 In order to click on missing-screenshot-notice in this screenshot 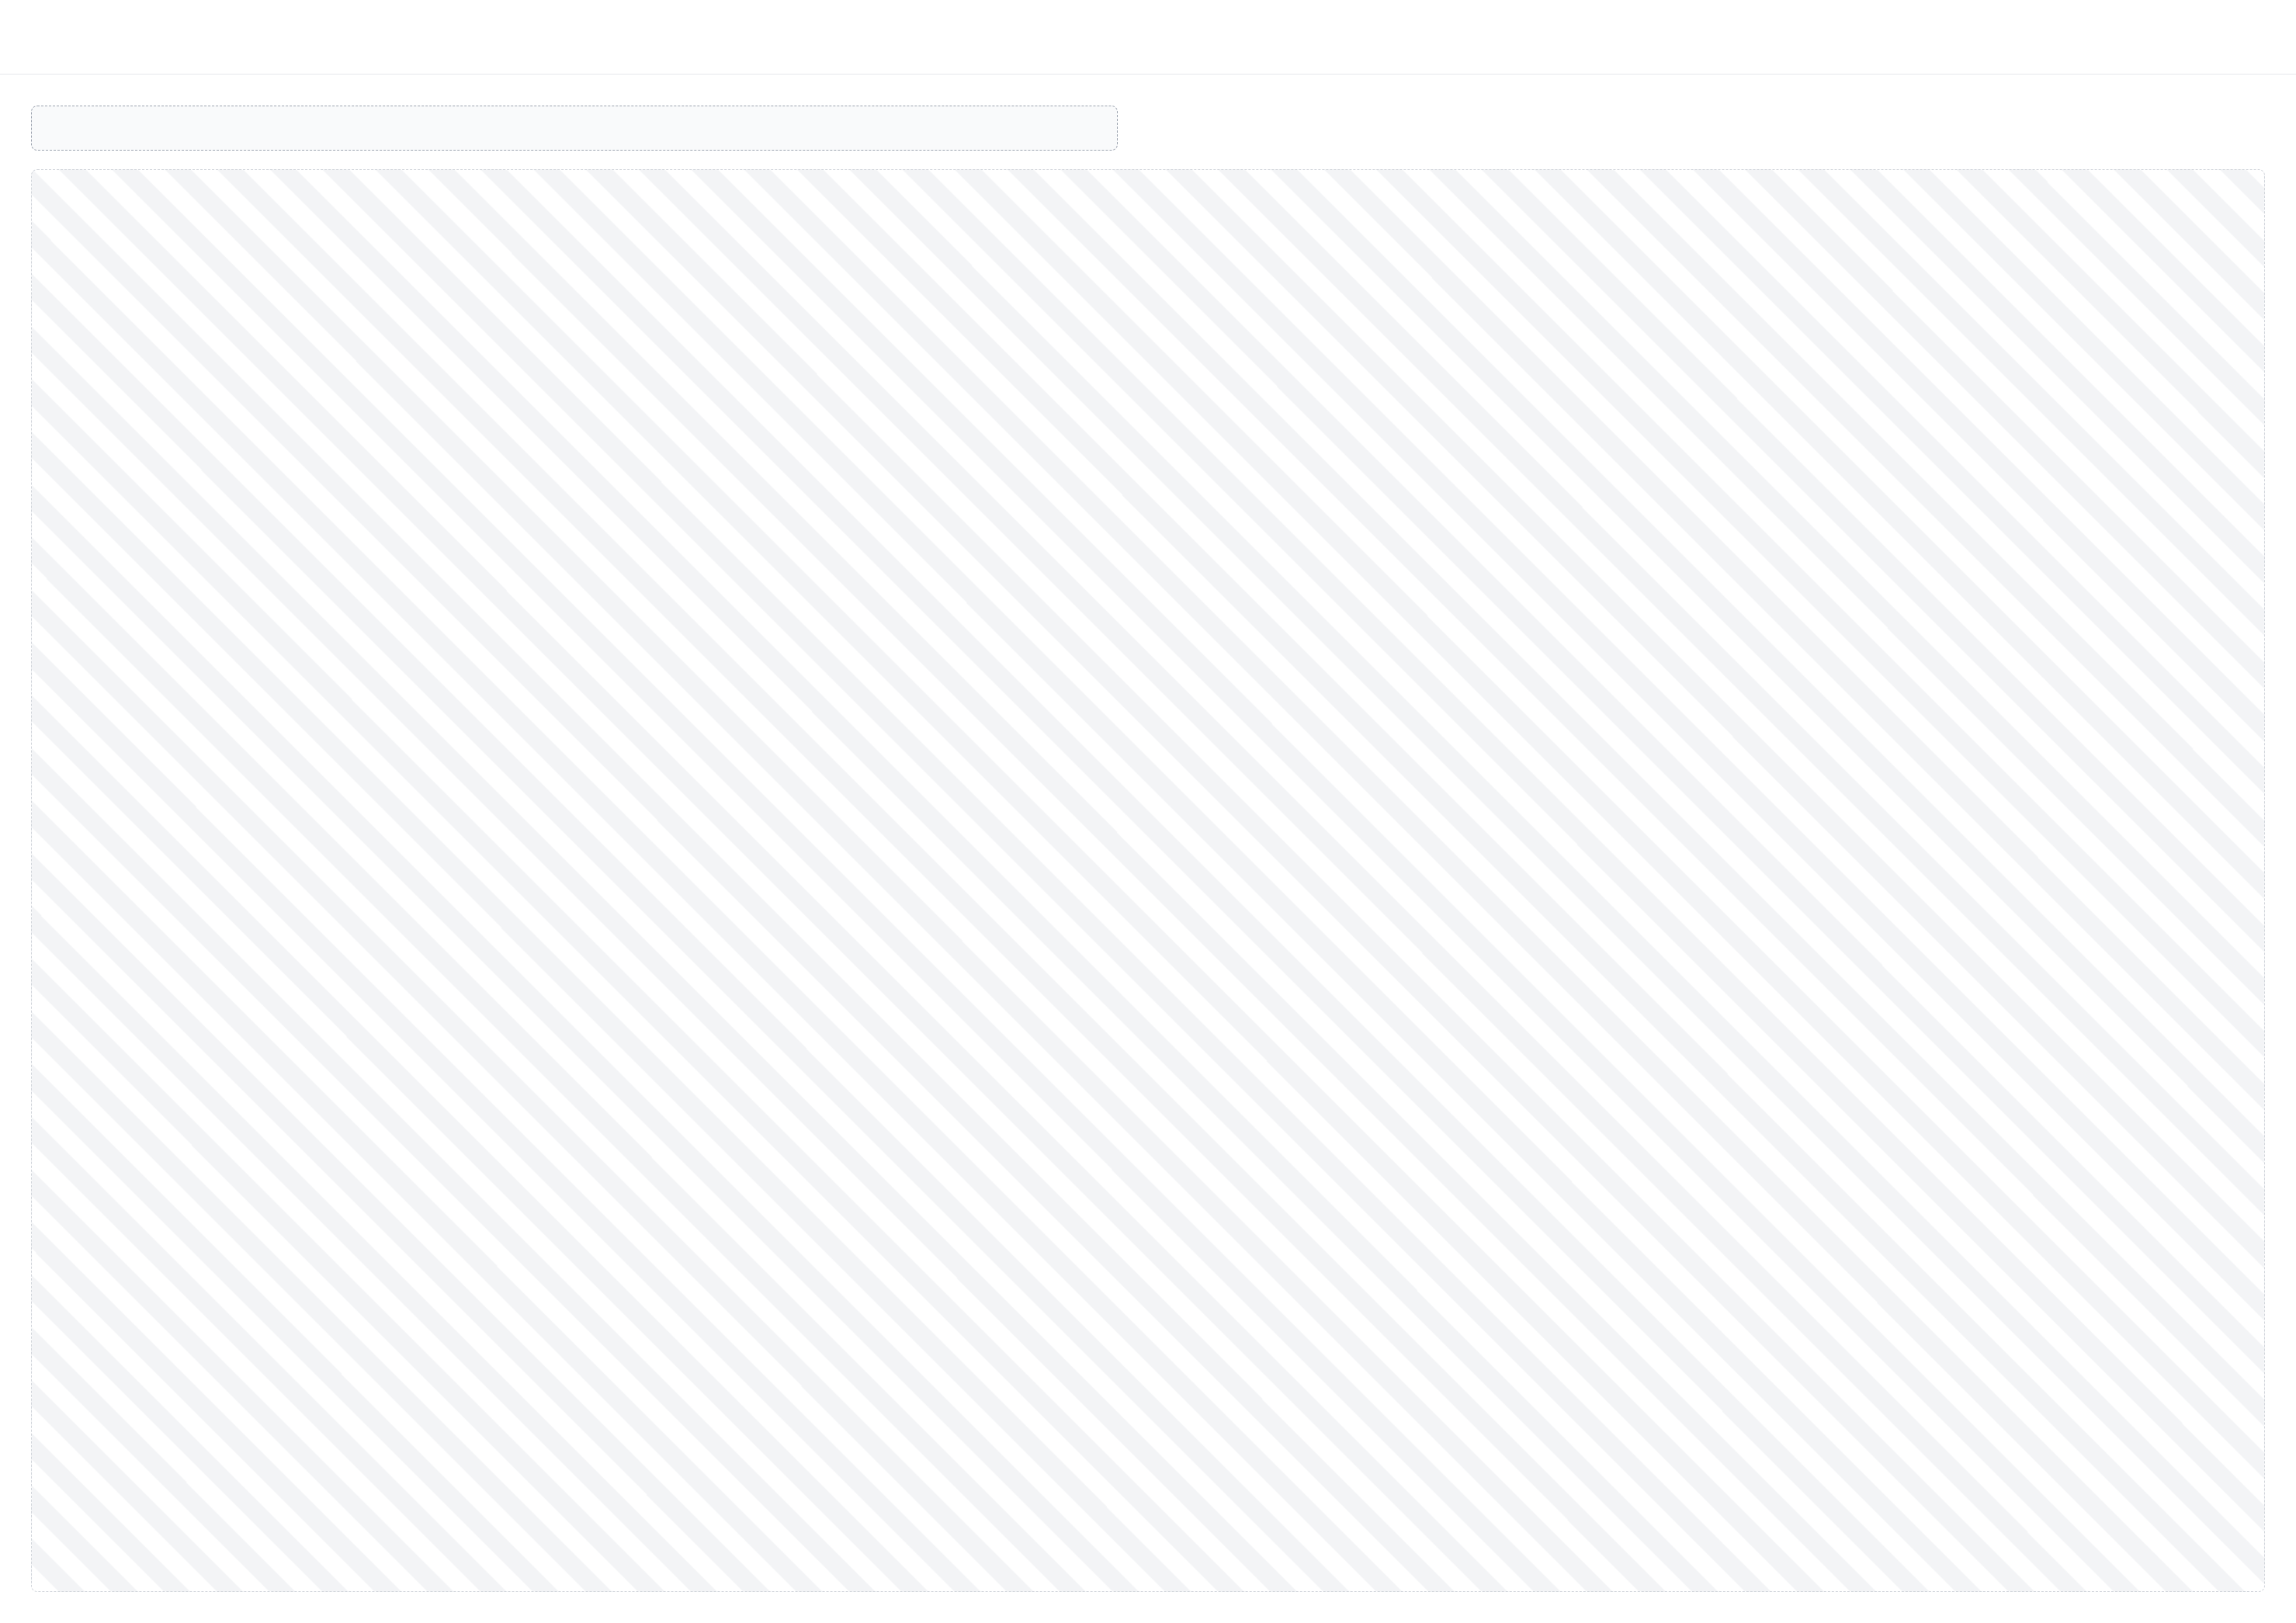, I will do `click(574, 128)`.